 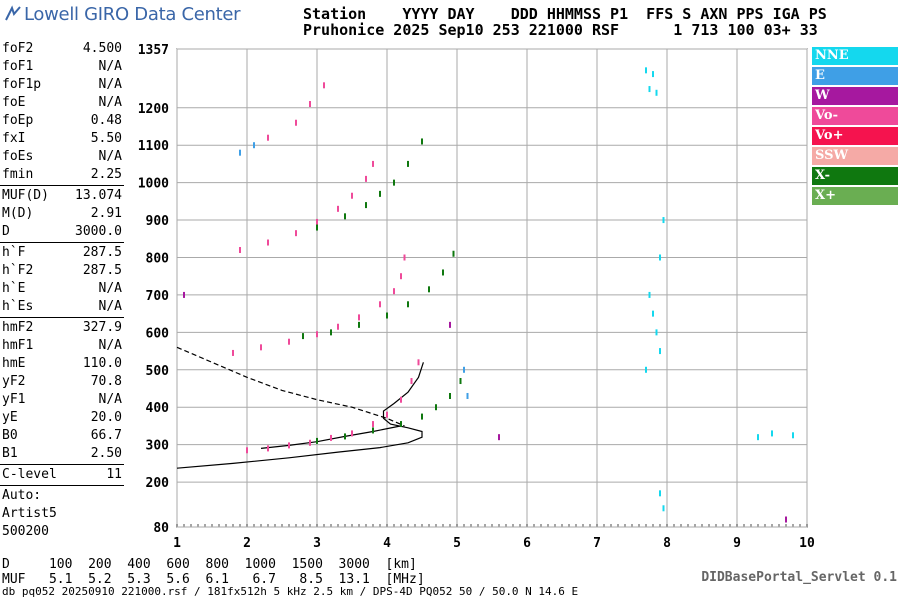 What do you see at coordinates (106, 417) in the screenshot?
I see `param-value: 20.0` at bounding box center [106, 417].